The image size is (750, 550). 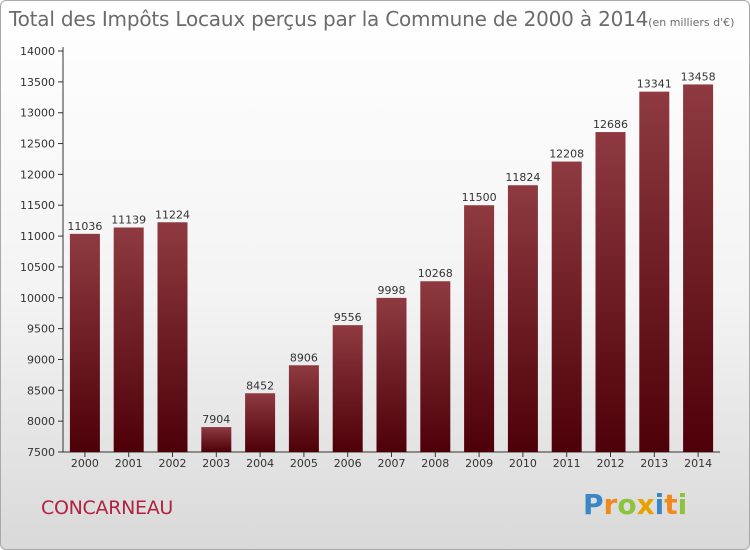 I want to click on logo-letter: t, so click(x=671, y=504).